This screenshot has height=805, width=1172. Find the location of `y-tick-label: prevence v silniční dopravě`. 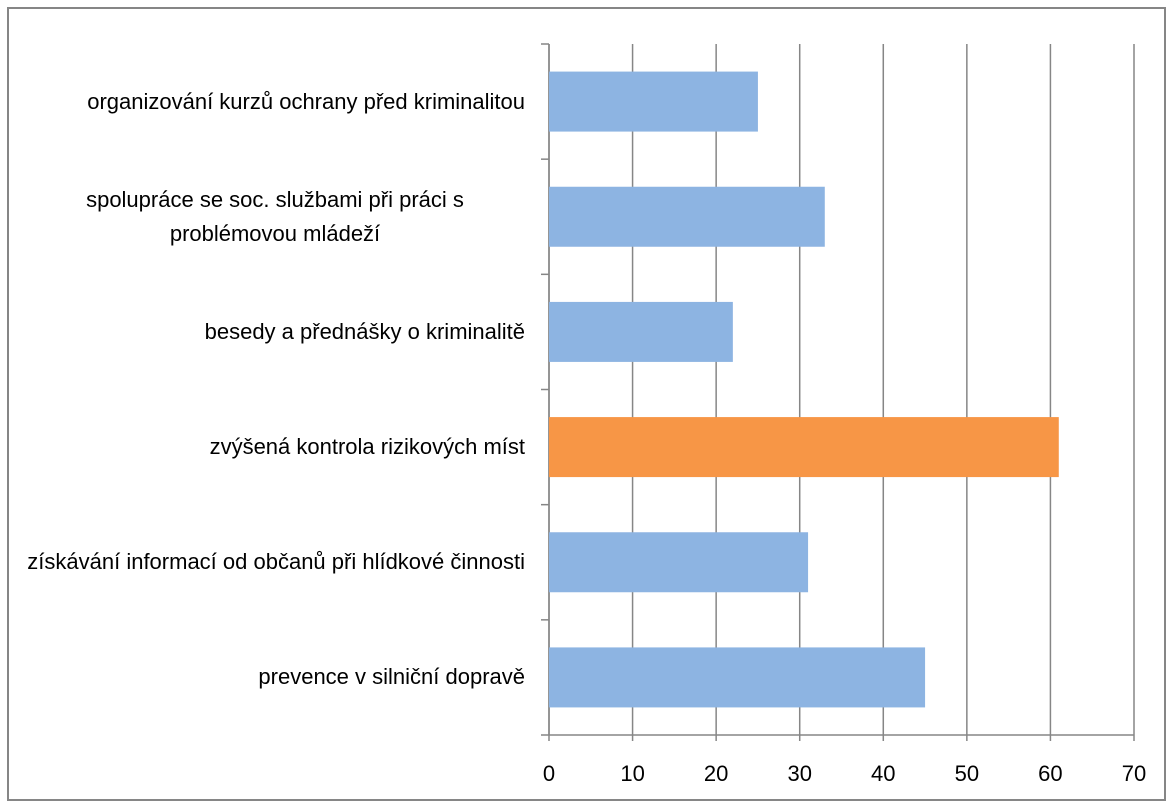

y-tick-label: prevence v silniční dopravě is located at coordinates (275, 677).